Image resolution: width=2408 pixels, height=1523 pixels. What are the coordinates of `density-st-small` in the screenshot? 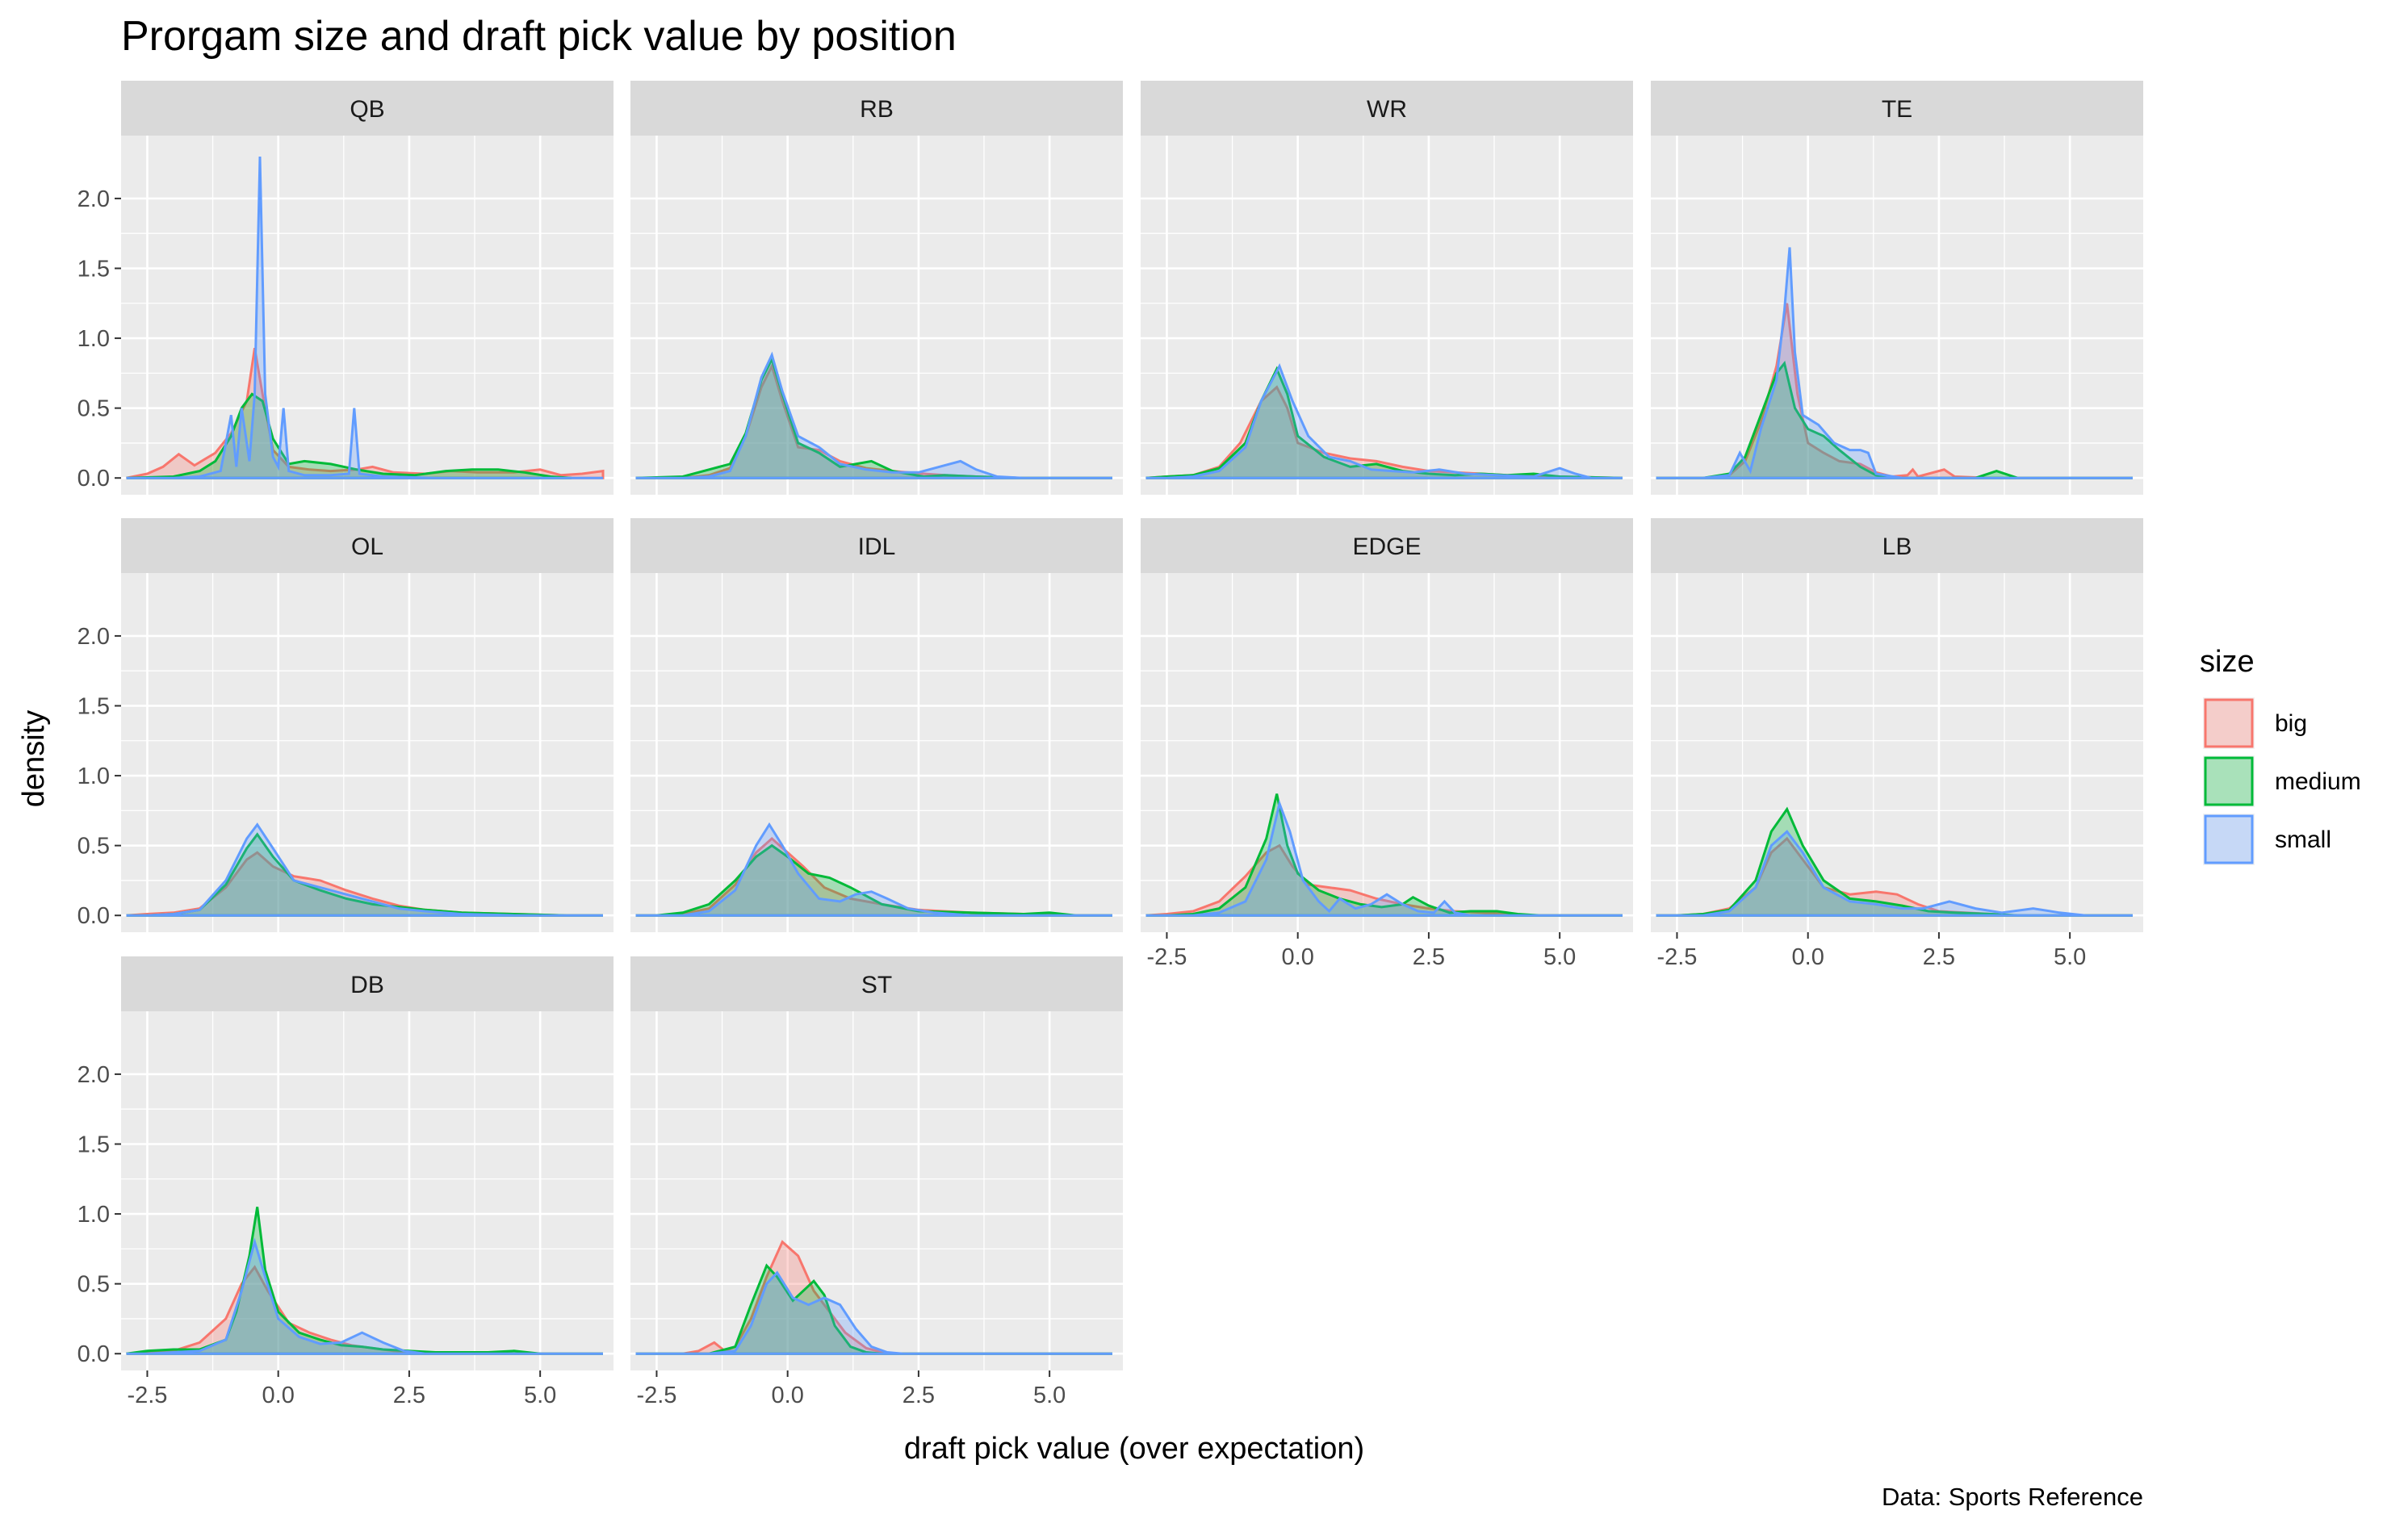 It's located at (874, 1312).